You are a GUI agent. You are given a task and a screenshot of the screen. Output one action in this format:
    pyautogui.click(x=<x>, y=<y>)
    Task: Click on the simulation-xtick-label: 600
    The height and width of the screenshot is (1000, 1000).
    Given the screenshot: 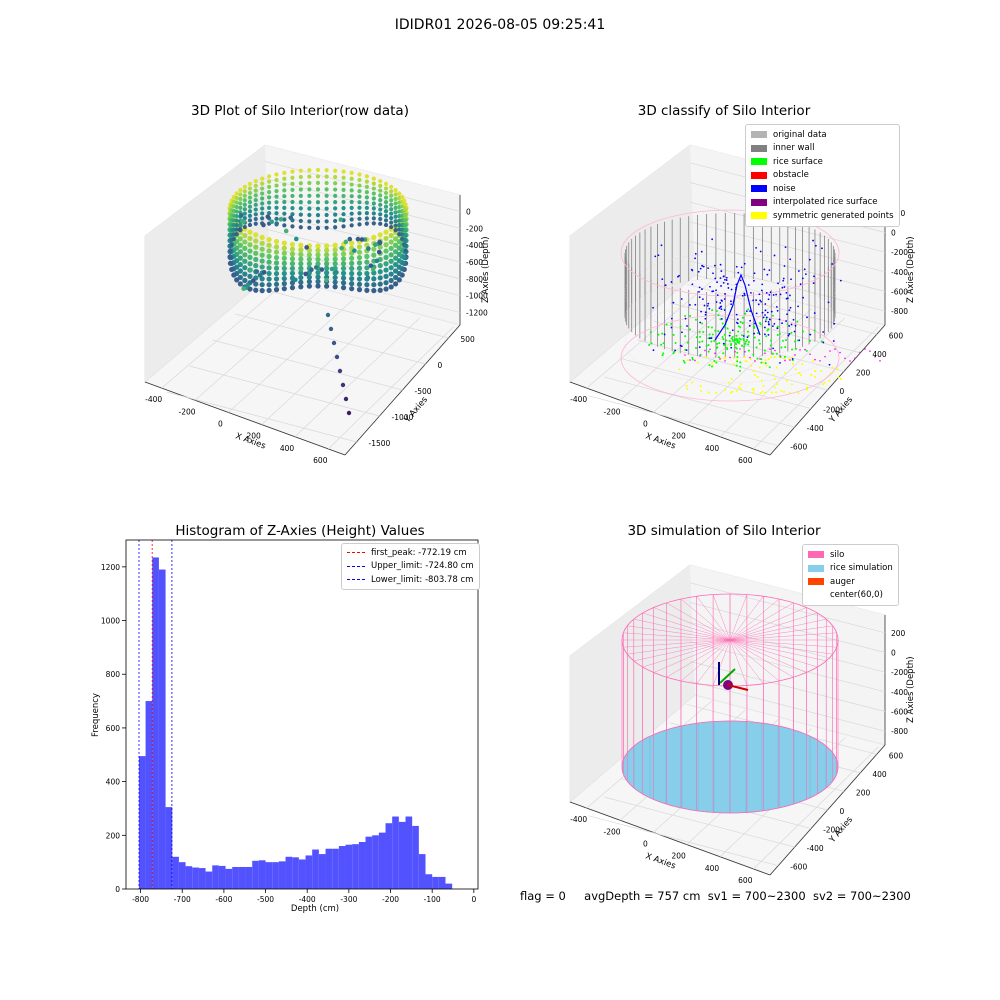 What is the action you would take?
    pyautogui.click(x=745, y=880)
    